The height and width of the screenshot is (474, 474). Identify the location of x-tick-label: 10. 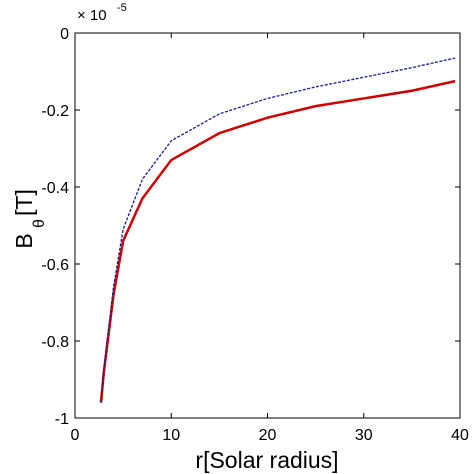
(171, 435).